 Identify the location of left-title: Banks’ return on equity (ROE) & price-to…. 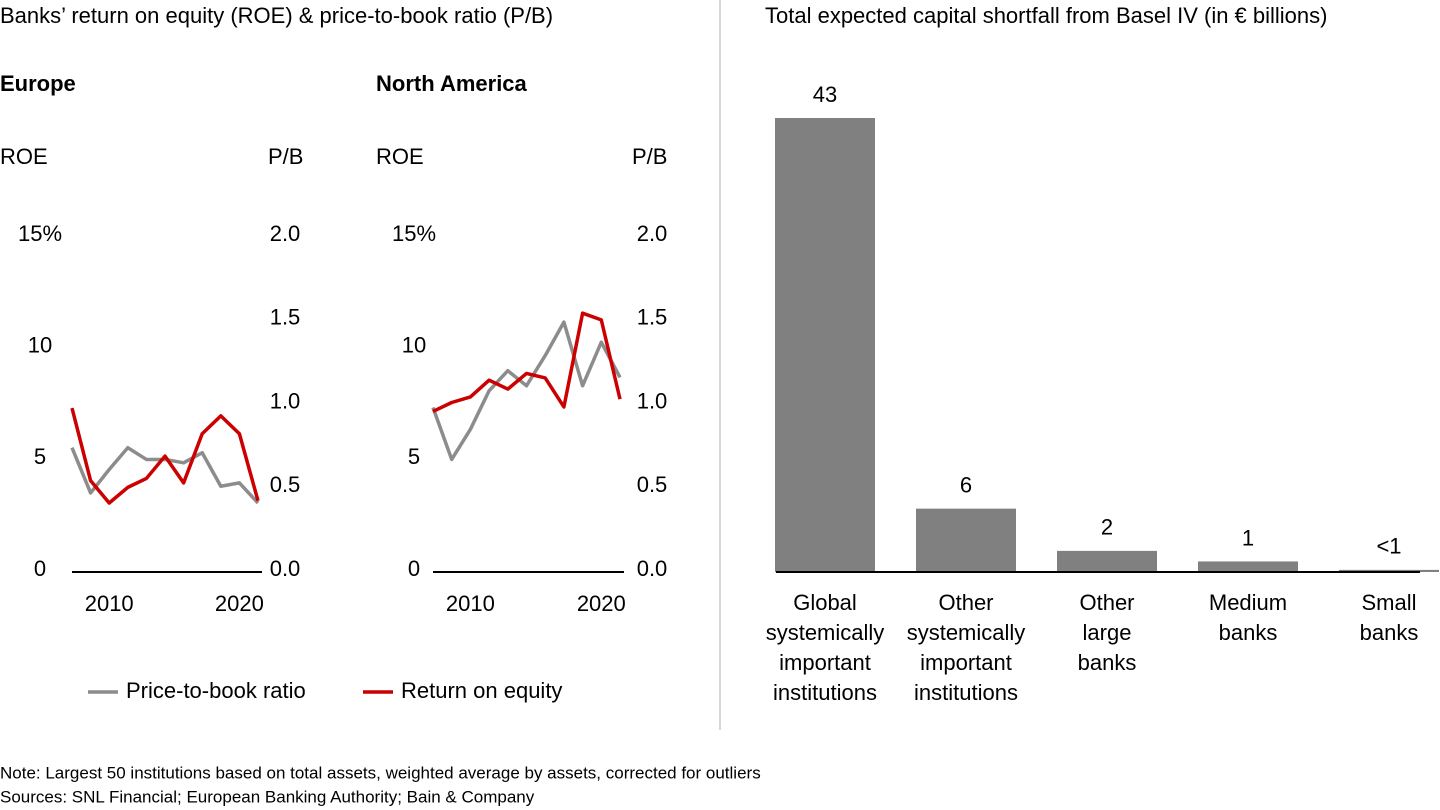
(276, 15).